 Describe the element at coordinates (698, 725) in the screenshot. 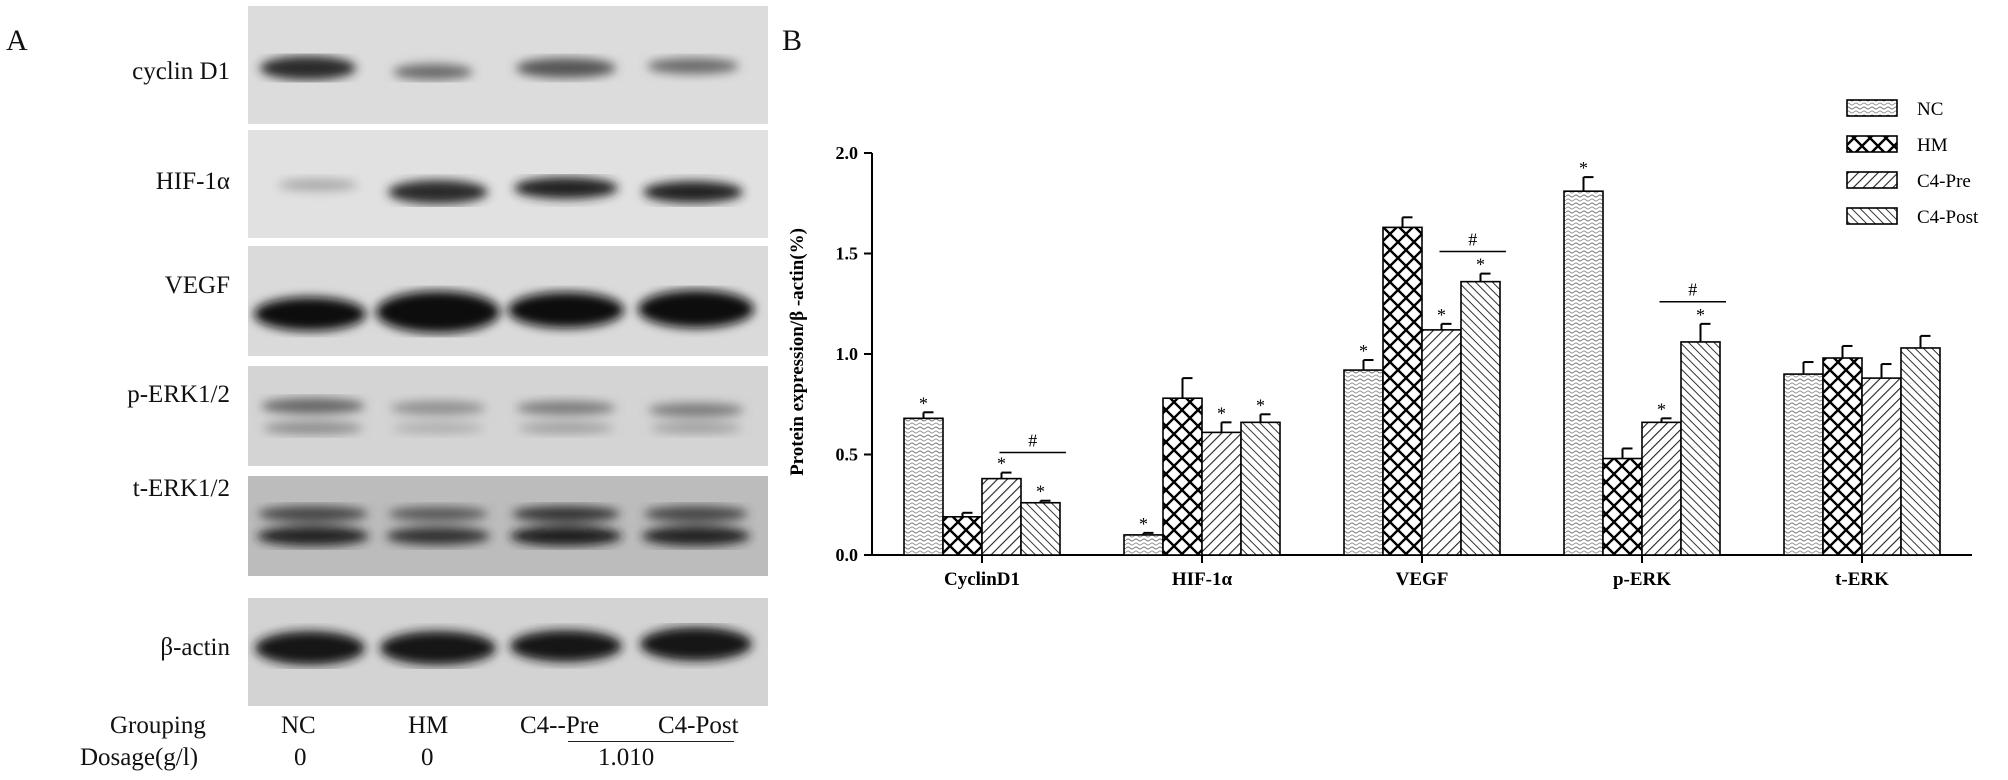

I see `group-c4-post: C4-Post` at that location.